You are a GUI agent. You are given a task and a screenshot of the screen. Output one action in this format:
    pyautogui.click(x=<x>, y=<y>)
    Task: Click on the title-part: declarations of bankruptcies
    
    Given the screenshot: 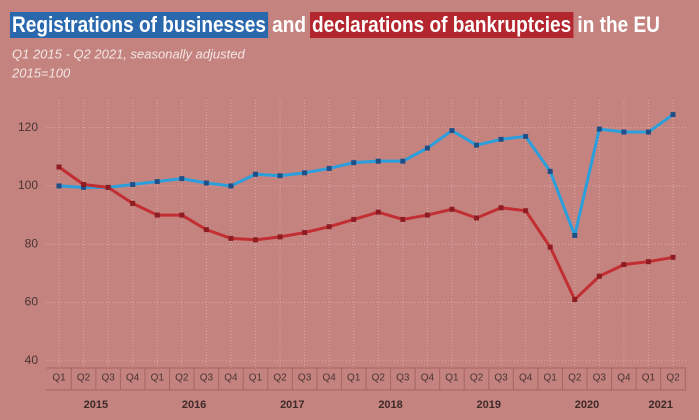 What is the action you would take?
    pyautogui.click(x=441, y=25)
    